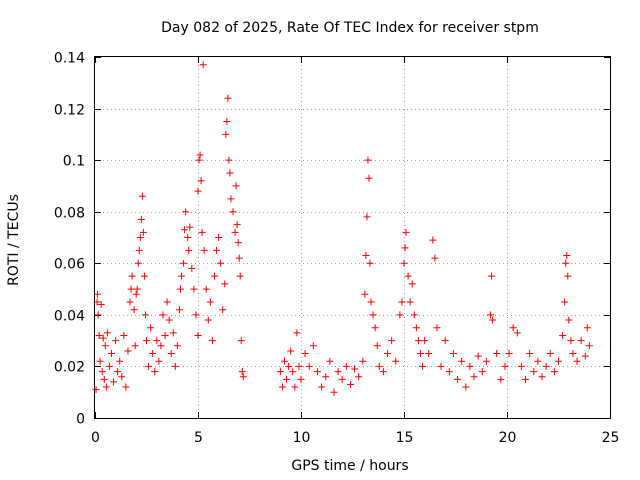 The height and width of the screenshot is (480, 640). I want to click on x-tick-label: 5, so click(198, 438).